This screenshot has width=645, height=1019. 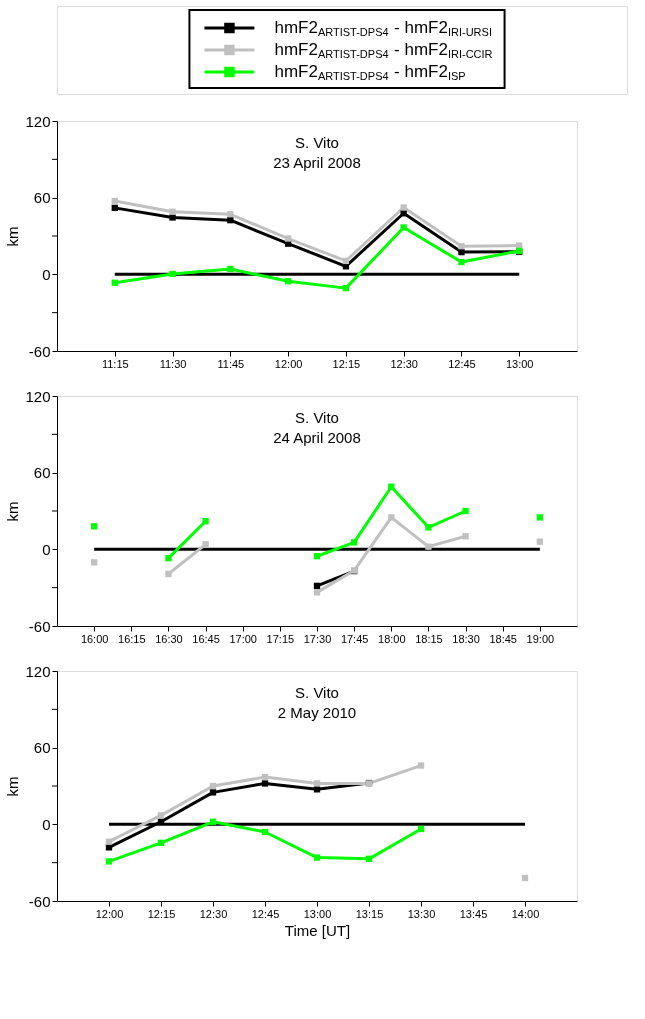 I want to click on text: 23 April 2008, so click(x=317, y=162).